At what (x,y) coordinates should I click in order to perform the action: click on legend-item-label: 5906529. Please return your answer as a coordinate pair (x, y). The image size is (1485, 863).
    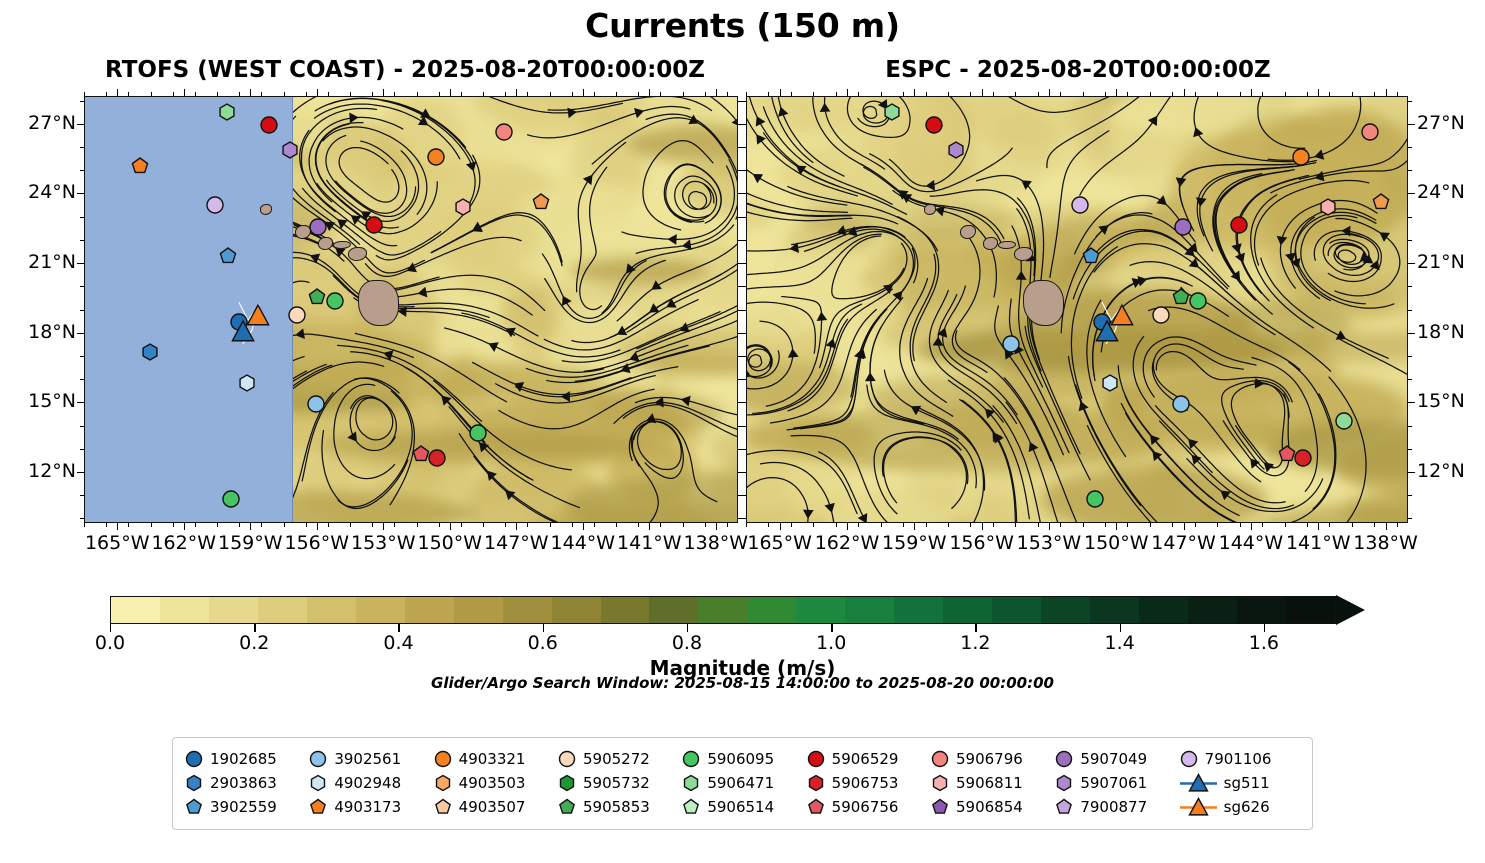
    Looking at the image, I should click on (865, 759).